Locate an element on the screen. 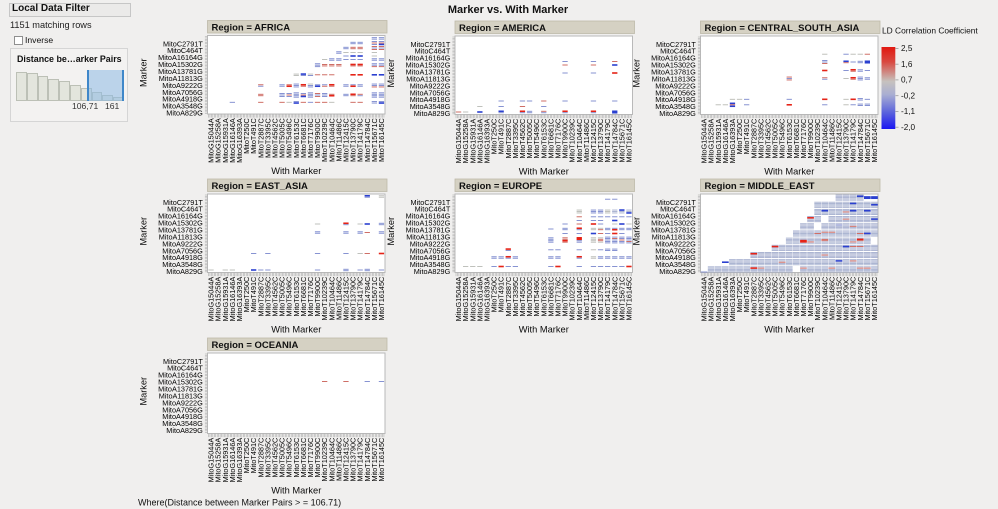 This screenshot has width=998, height=509. svg-text: MitoA829G is located at coordinates (677, 271).